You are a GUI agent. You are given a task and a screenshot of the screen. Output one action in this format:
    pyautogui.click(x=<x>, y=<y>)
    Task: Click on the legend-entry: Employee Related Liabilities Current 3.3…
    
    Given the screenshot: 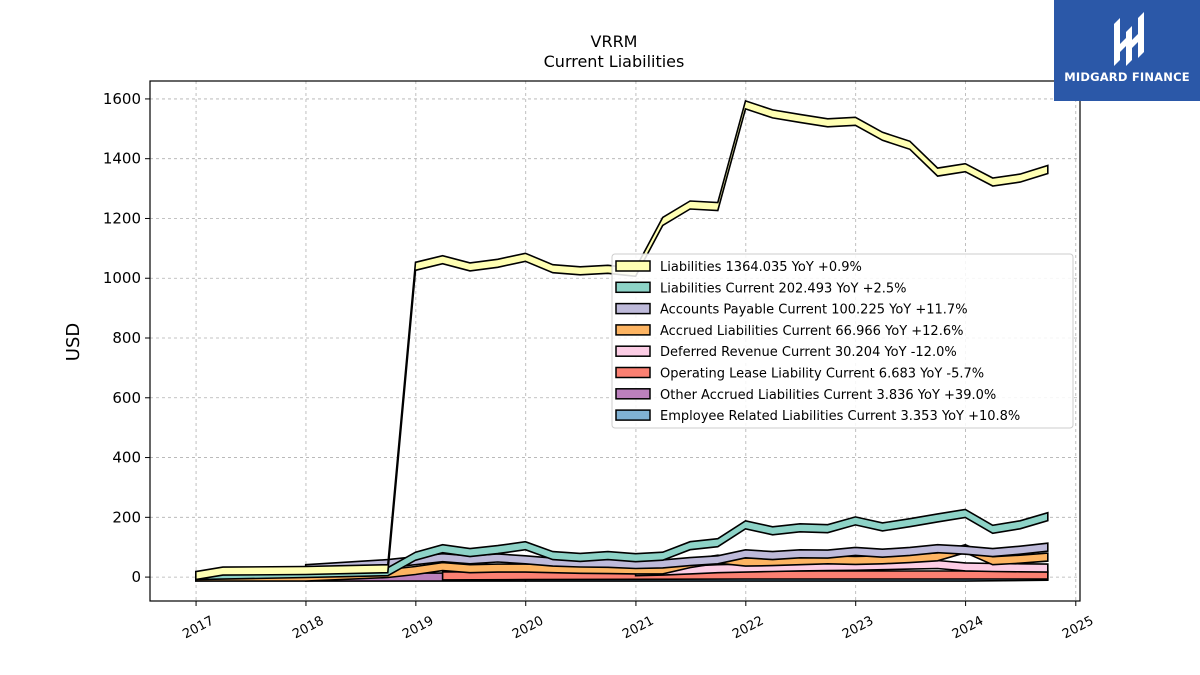 What is the action you would take?
    pyautogui.click(x=840, y=416)
    